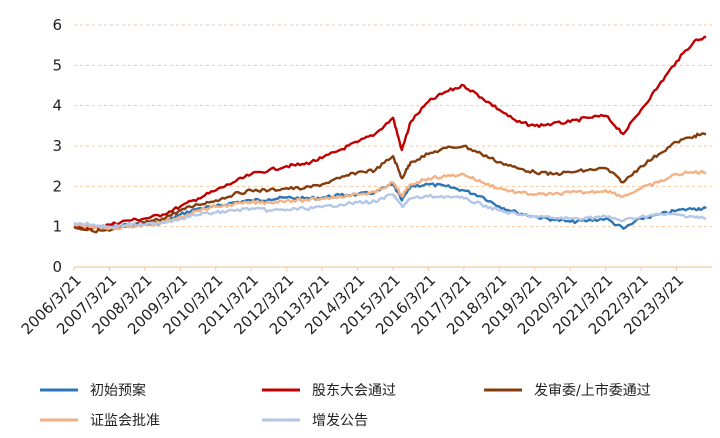  I want to click on y-tick-label: 1, so click(57, 227).